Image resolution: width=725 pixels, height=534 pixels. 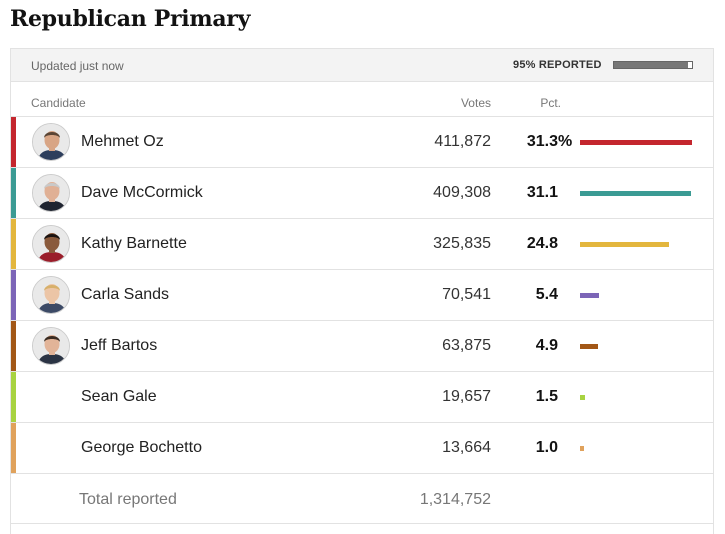 What do you see at coordinates (119, 396) in the screenshot?
I see `candidate-name: Sean Gale` at bounding box center [119, 396].